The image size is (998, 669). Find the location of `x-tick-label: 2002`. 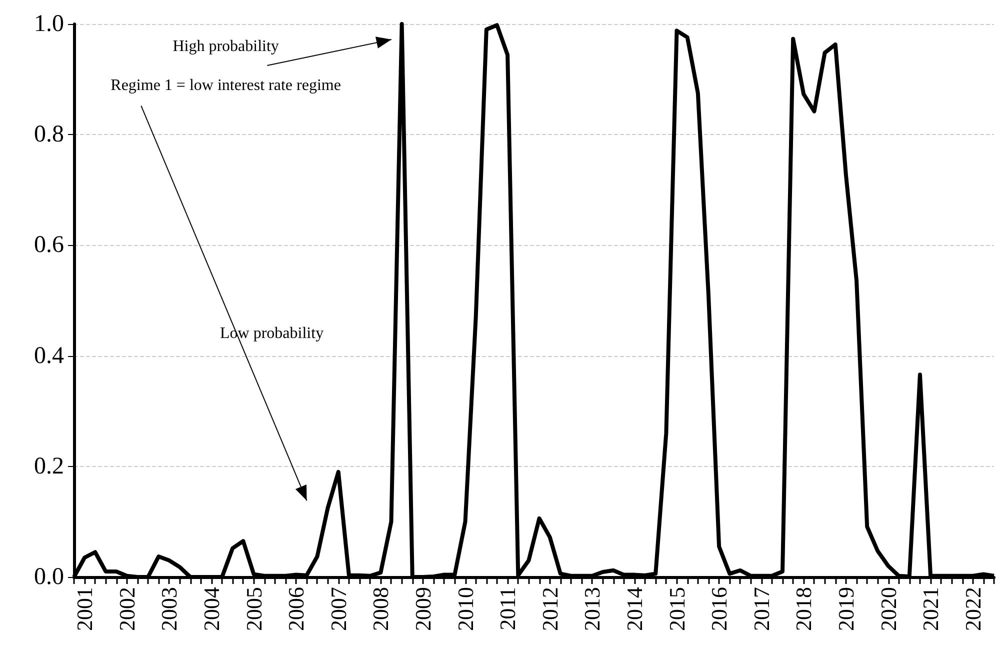

x-tick-label: 2002 is located at coordinates (127, 609).